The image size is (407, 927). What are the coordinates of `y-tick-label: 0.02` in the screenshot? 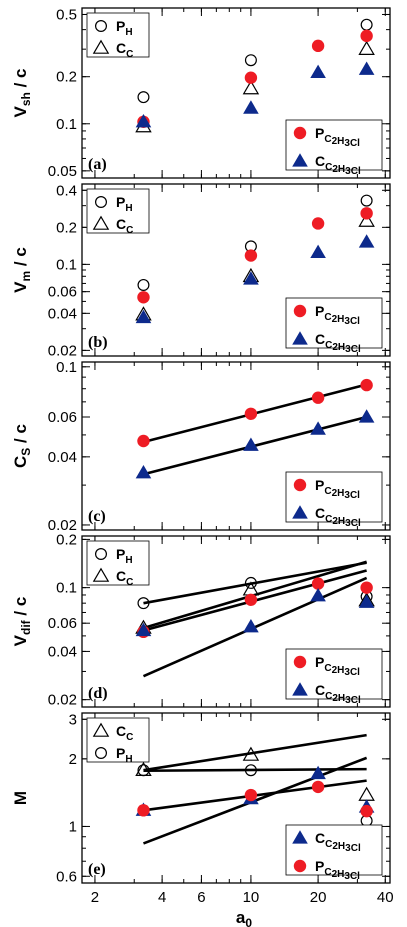 It's located at (62, 525).